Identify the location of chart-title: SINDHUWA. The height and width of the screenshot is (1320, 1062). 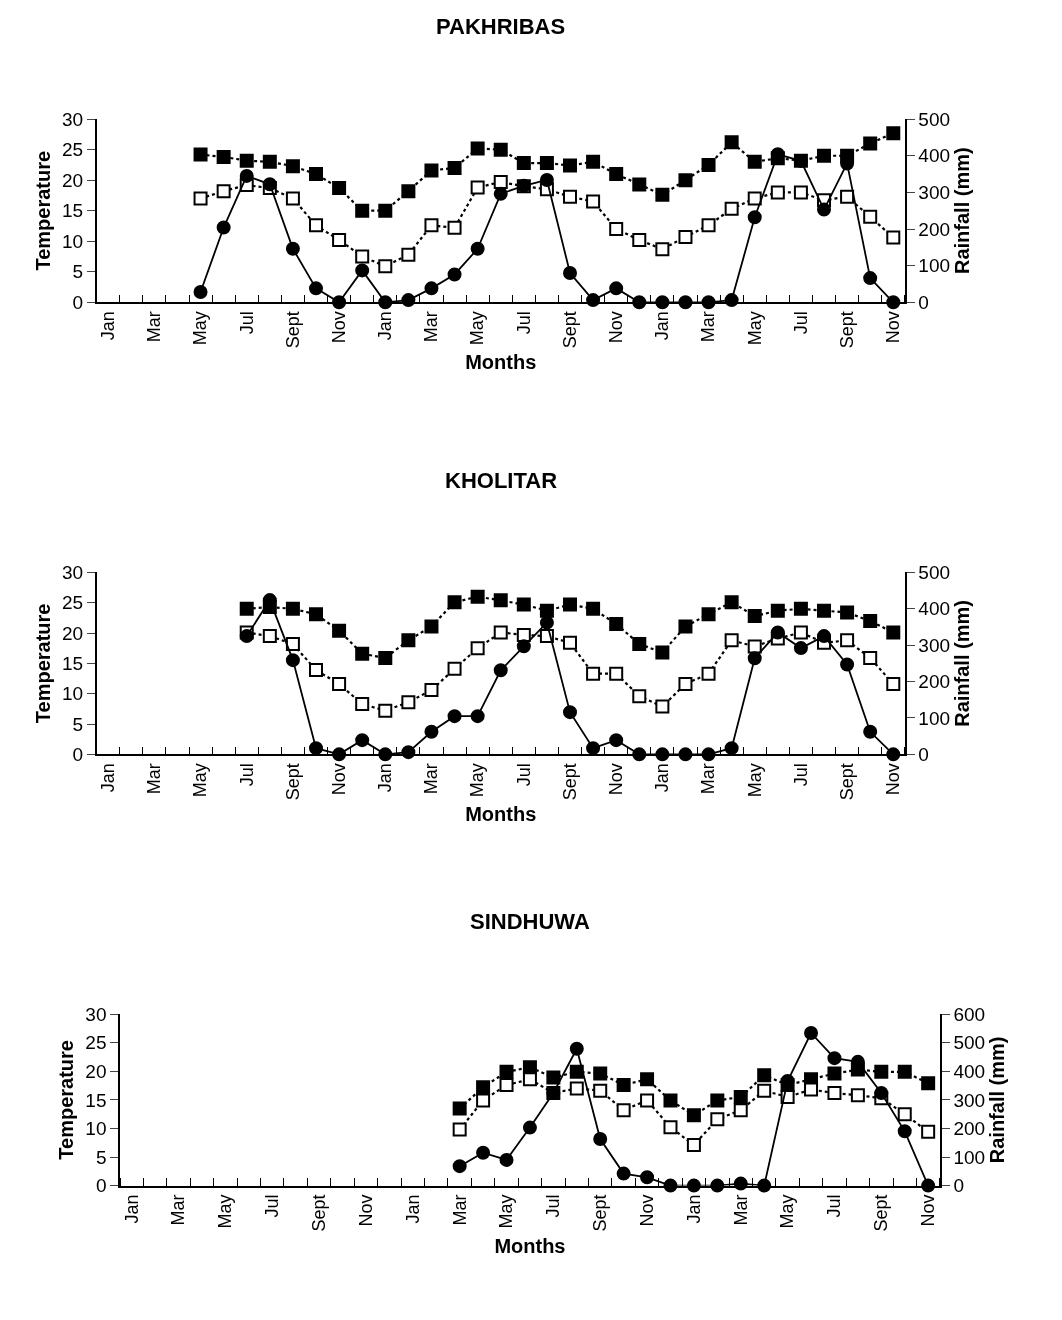
(530, 921).